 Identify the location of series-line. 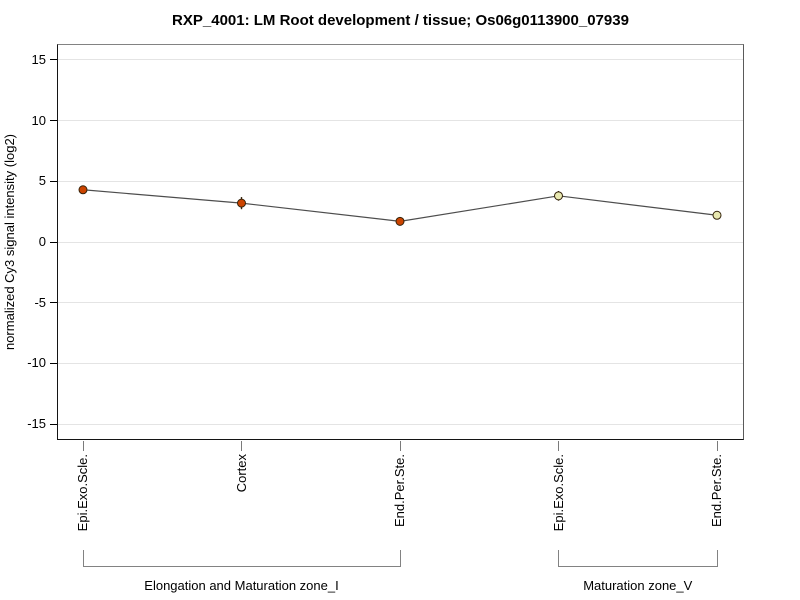
(400, 205).